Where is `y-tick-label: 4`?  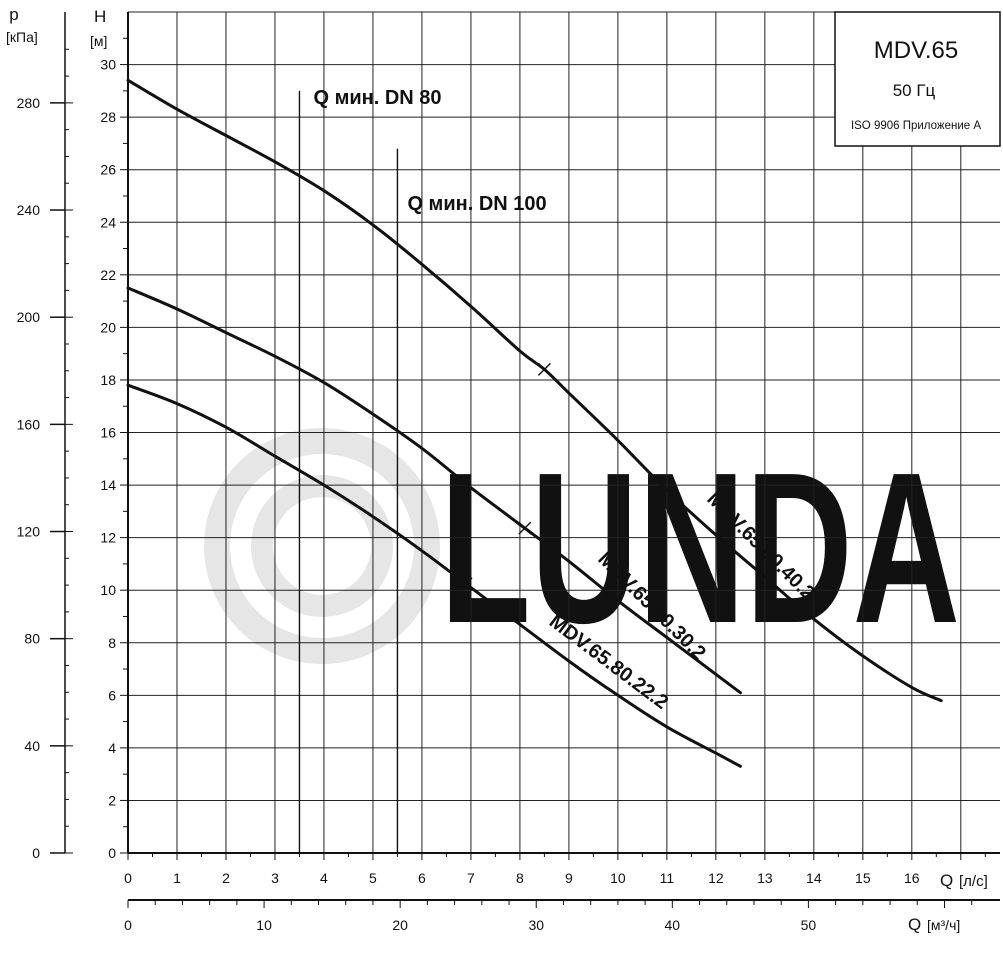
y-tick-label: 4 is located at coordinates (112, 748).